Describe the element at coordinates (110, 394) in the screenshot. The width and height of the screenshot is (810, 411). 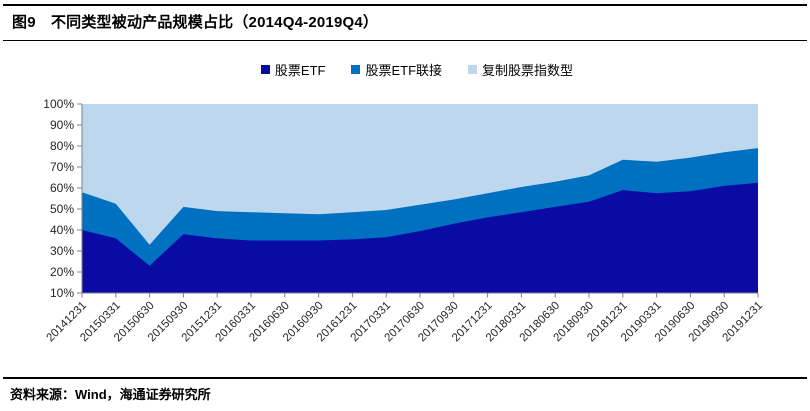
I see `source-note: 资料来源：Wind，海通证券研究所` at that location.